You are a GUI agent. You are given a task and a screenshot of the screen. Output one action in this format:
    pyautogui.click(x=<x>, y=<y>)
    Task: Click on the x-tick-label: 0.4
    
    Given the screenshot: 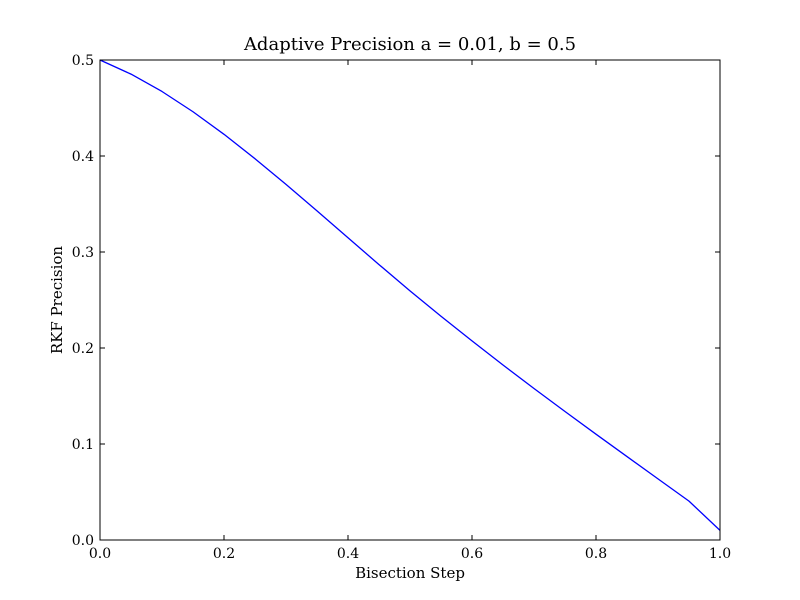 What is the action you would take?
    pyautogui.click(x=348, y=554)
    